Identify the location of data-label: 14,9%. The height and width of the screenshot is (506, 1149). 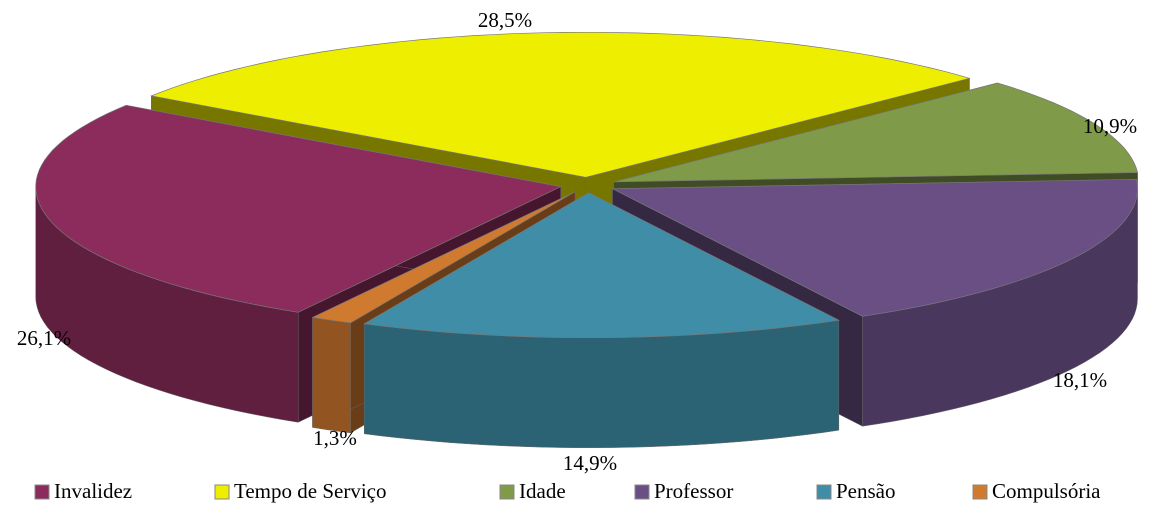
(590, 463).